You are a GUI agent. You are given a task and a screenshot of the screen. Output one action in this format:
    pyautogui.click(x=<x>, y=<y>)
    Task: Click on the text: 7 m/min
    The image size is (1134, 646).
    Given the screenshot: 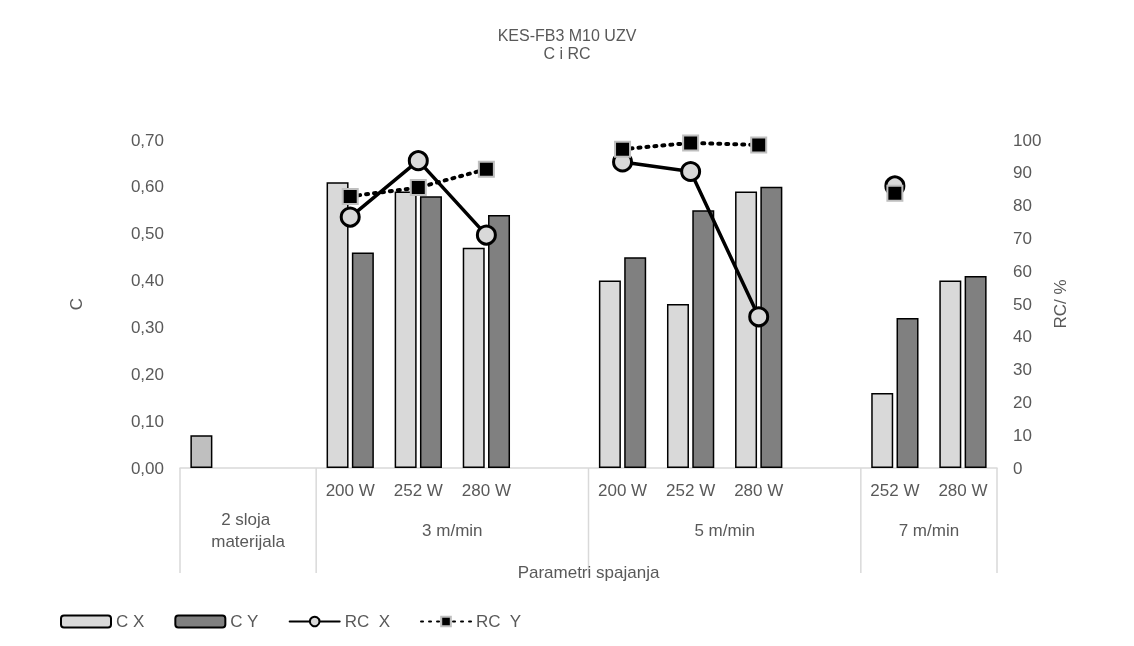 What is the action you would take?
    pyautogui.click(x=929, y=530)
    